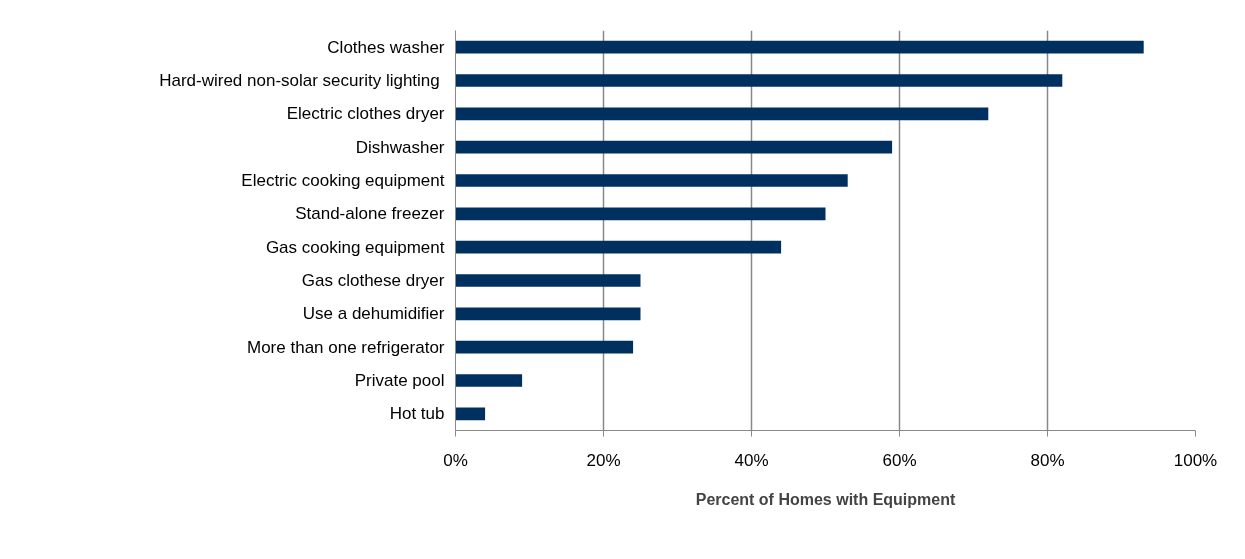 The height and width of the screenshot is (559, 1245). What do you see at coordinates (370, 214) in the screenshot?
I see `y-tick-label: Stand-alone freezer` at bounding box center [370, 214].